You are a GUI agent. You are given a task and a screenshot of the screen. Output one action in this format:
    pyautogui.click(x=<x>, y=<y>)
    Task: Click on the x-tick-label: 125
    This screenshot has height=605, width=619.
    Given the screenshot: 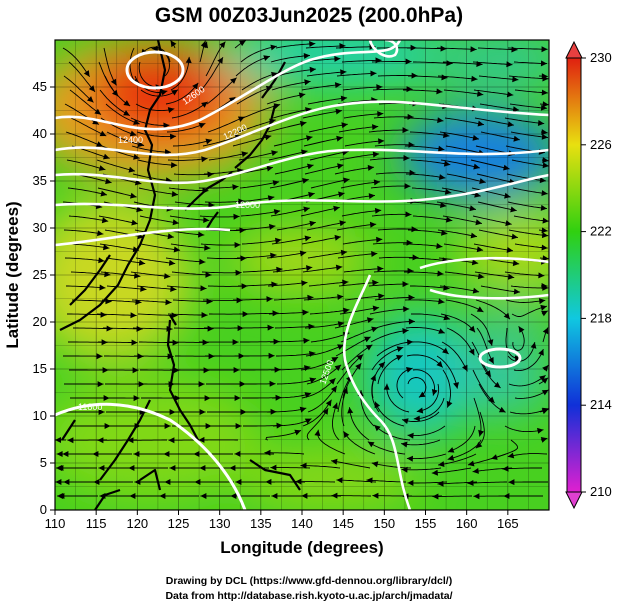 What is the action you would take?
    pyautogui.click(x=179, y=523)
    